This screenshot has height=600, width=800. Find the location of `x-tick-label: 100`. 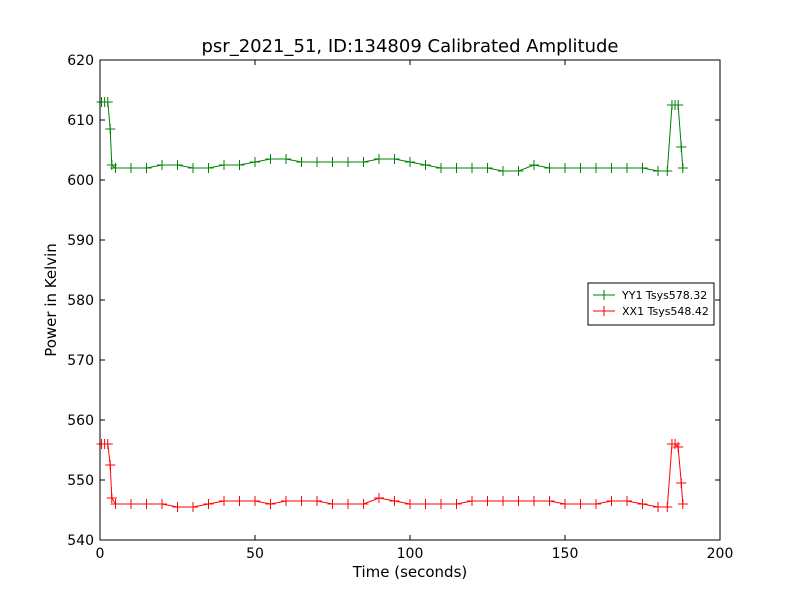

x-tick-label: 100 is located at coordinates (410, 554).